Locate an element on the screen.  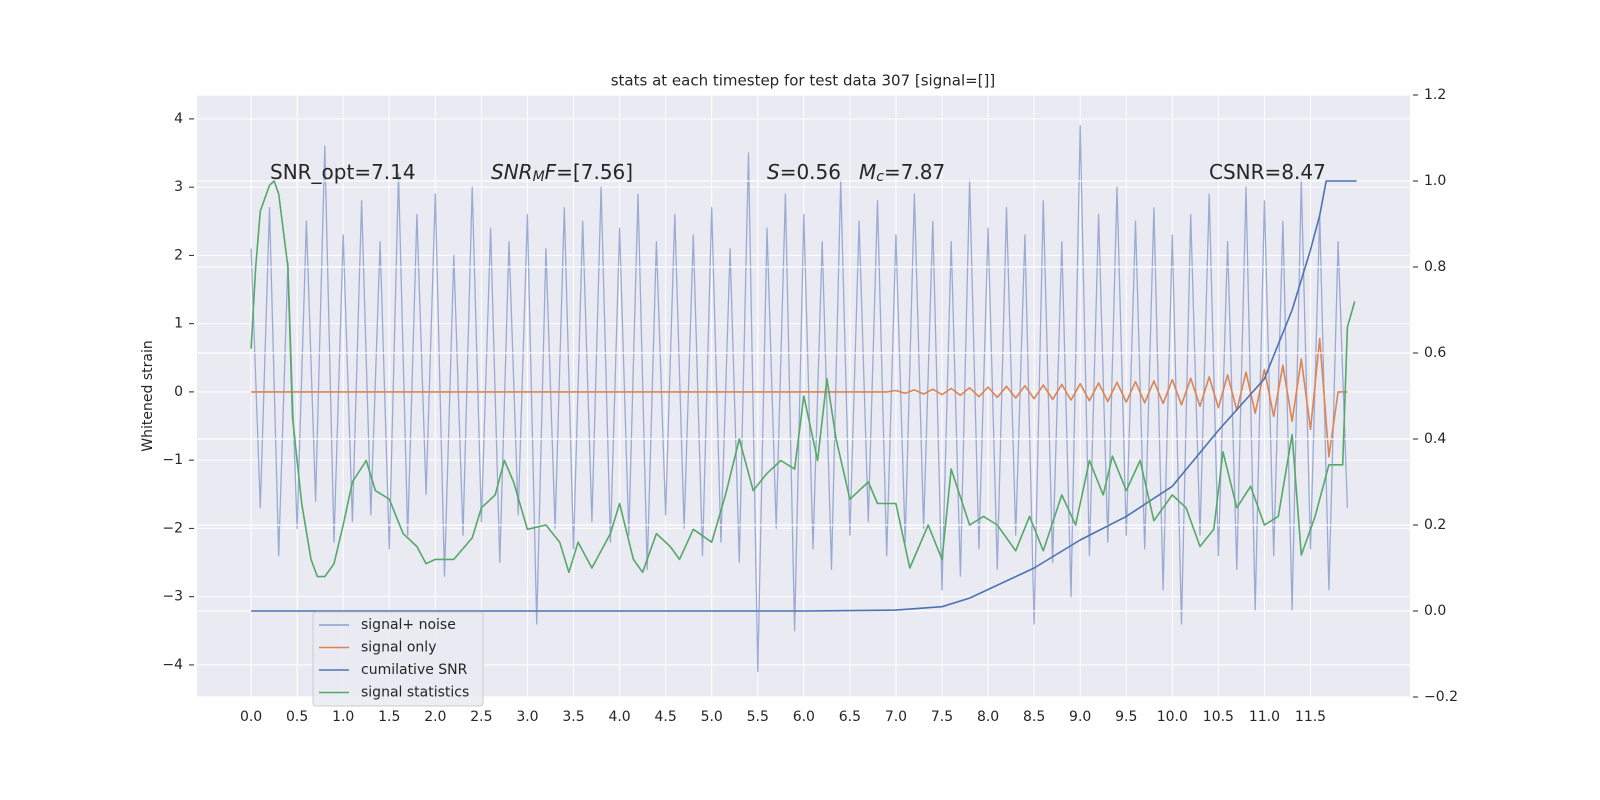
y2-tick-label: 1.2 is located at coordinates (1435, 95).